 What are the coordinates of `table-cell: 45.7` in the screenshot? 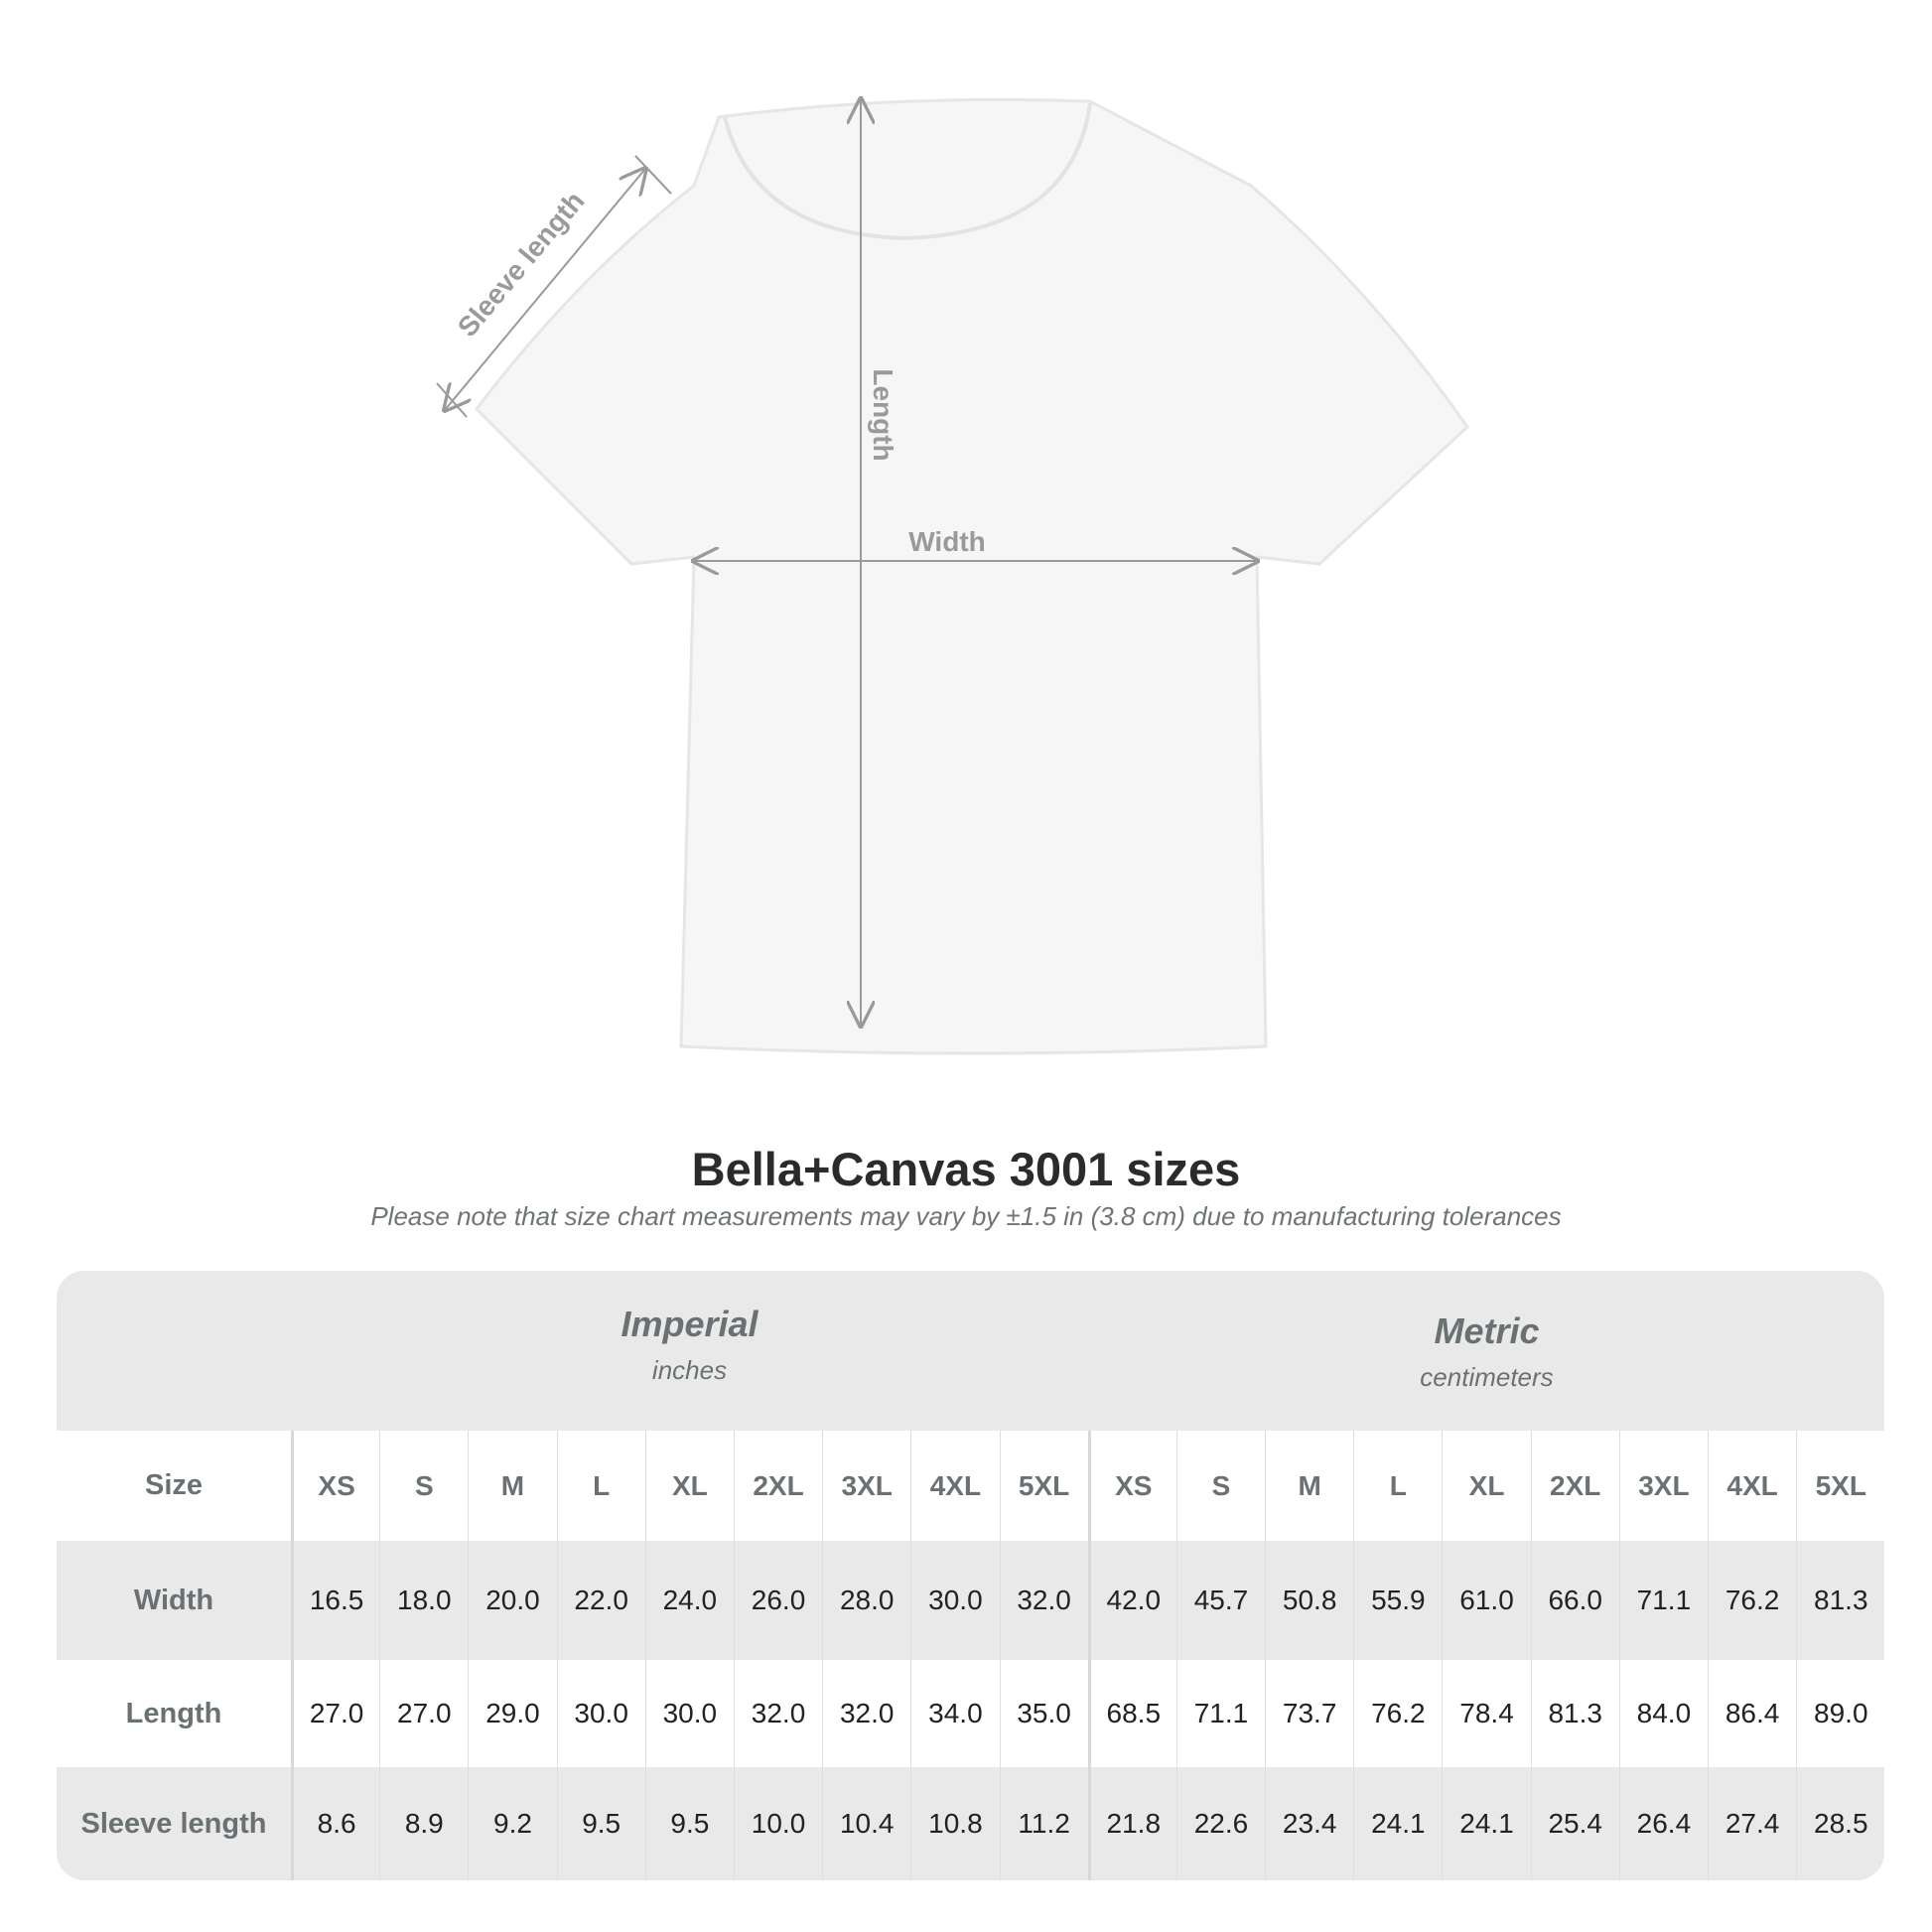 It's located at (1220, 1600).